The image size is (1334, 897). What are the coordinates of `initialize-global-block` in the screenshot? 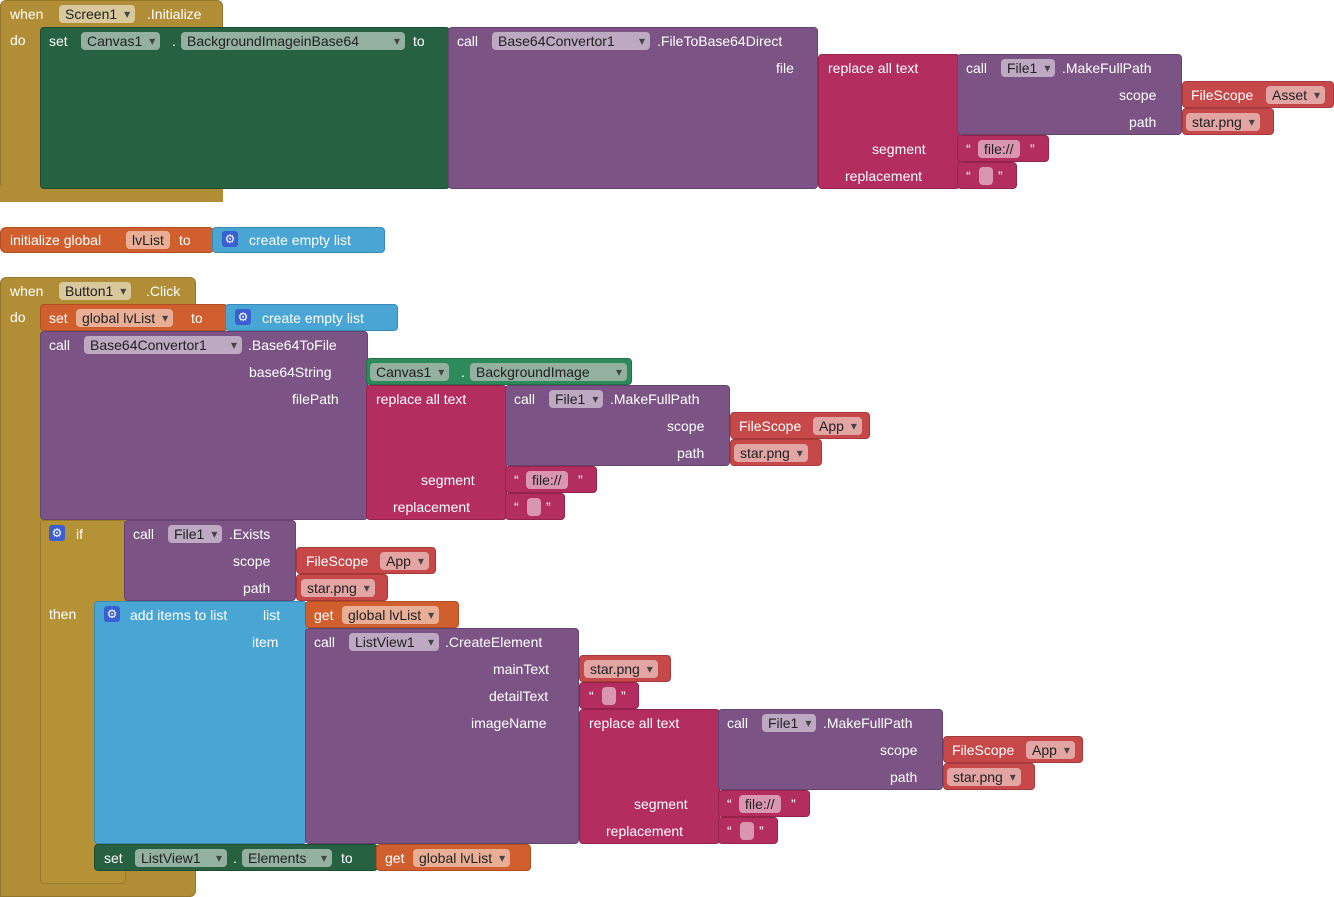 It's located at (107, 240).